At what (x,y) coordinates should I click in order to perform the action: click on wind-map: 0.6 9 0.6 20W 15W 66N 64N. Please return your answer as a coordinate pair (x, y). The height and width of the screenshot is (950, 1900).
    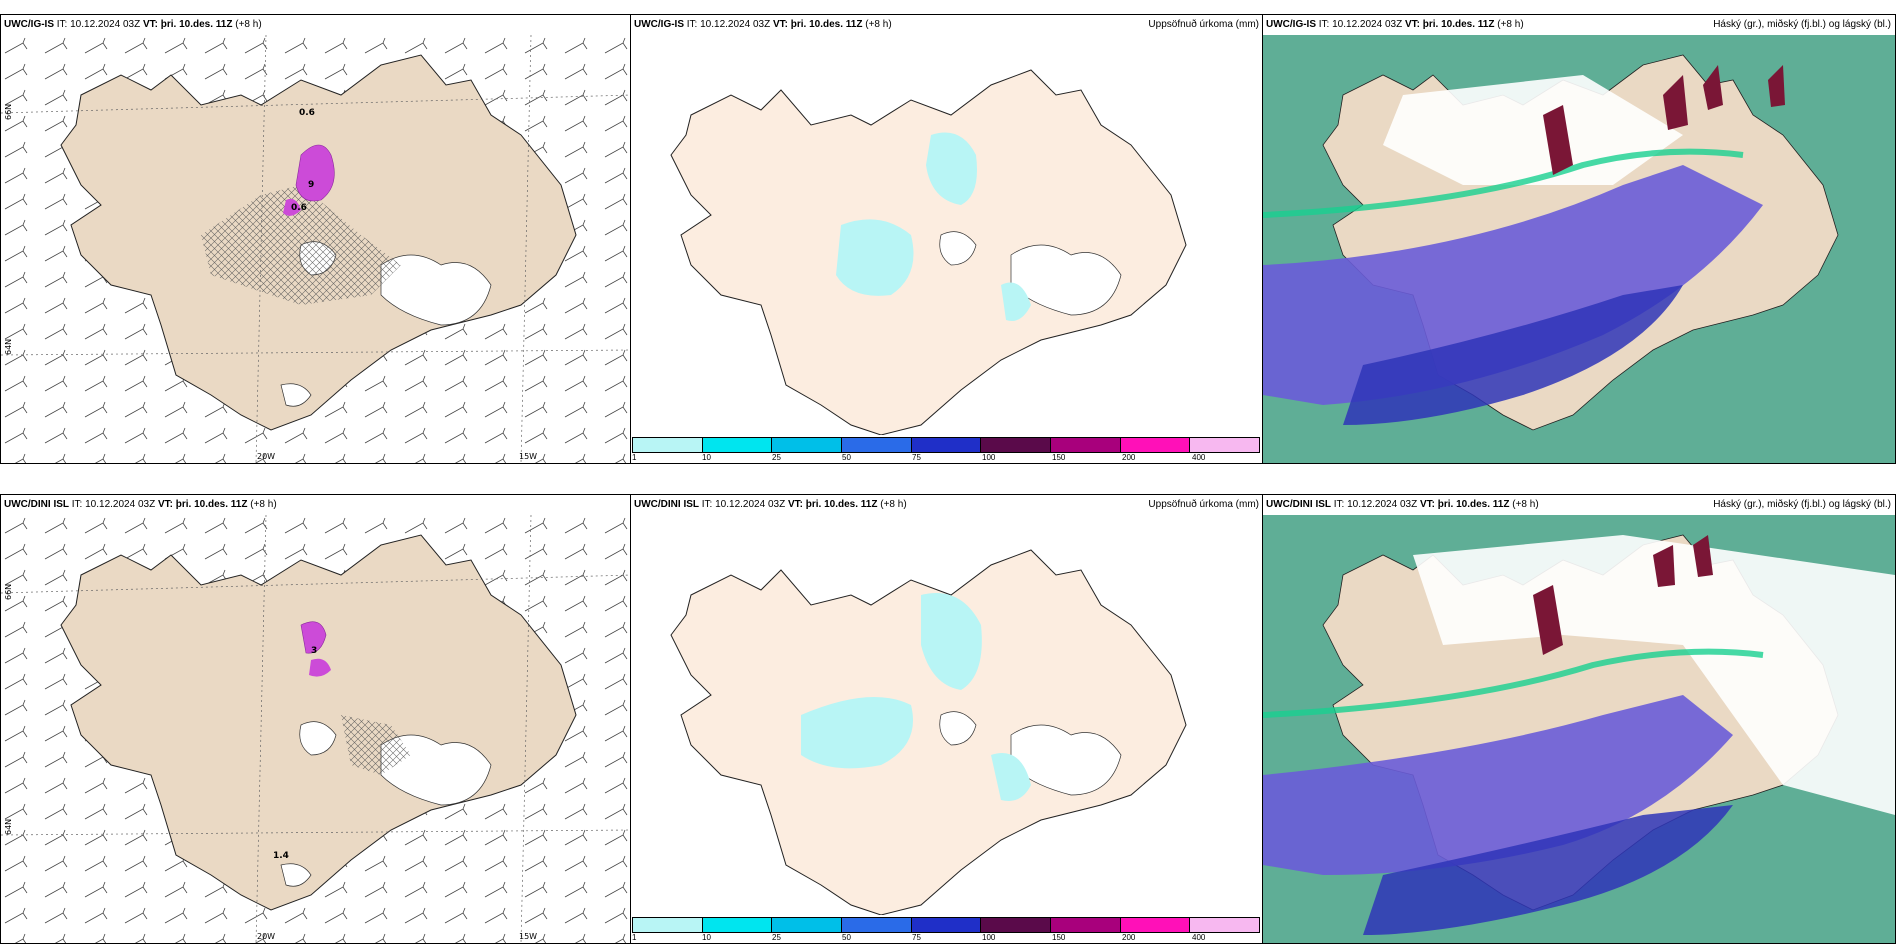
    Looking at the image, I should click on (316, 249).